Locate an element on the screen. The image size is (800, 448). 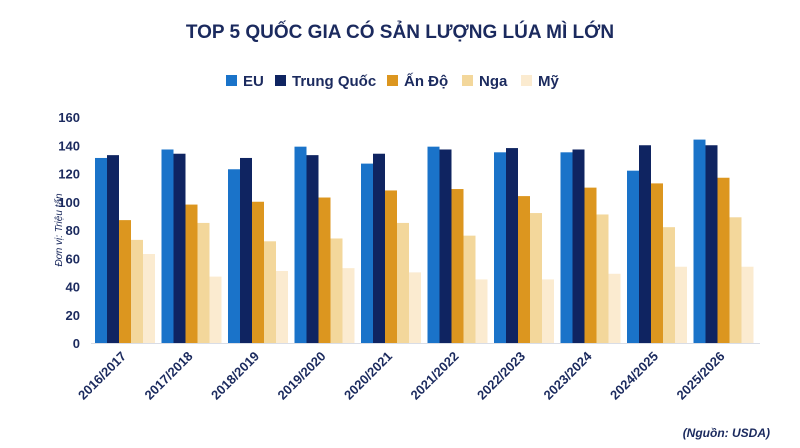
bar-ấn-độ-2019-2020 is located at coordinates (324, 270).